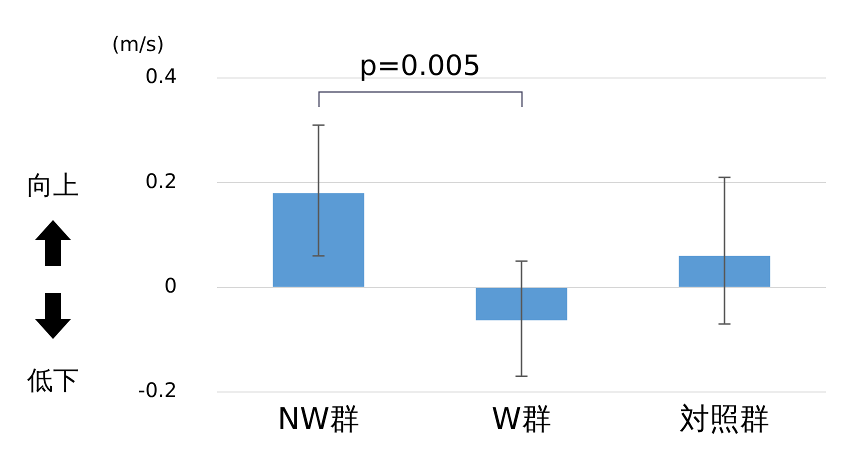 The width and height of the screenshot is (854, 452). What do you see at coordinates (53, 381) in the screenshot?
I see `text: 低下` at bounding box center [53, 381].